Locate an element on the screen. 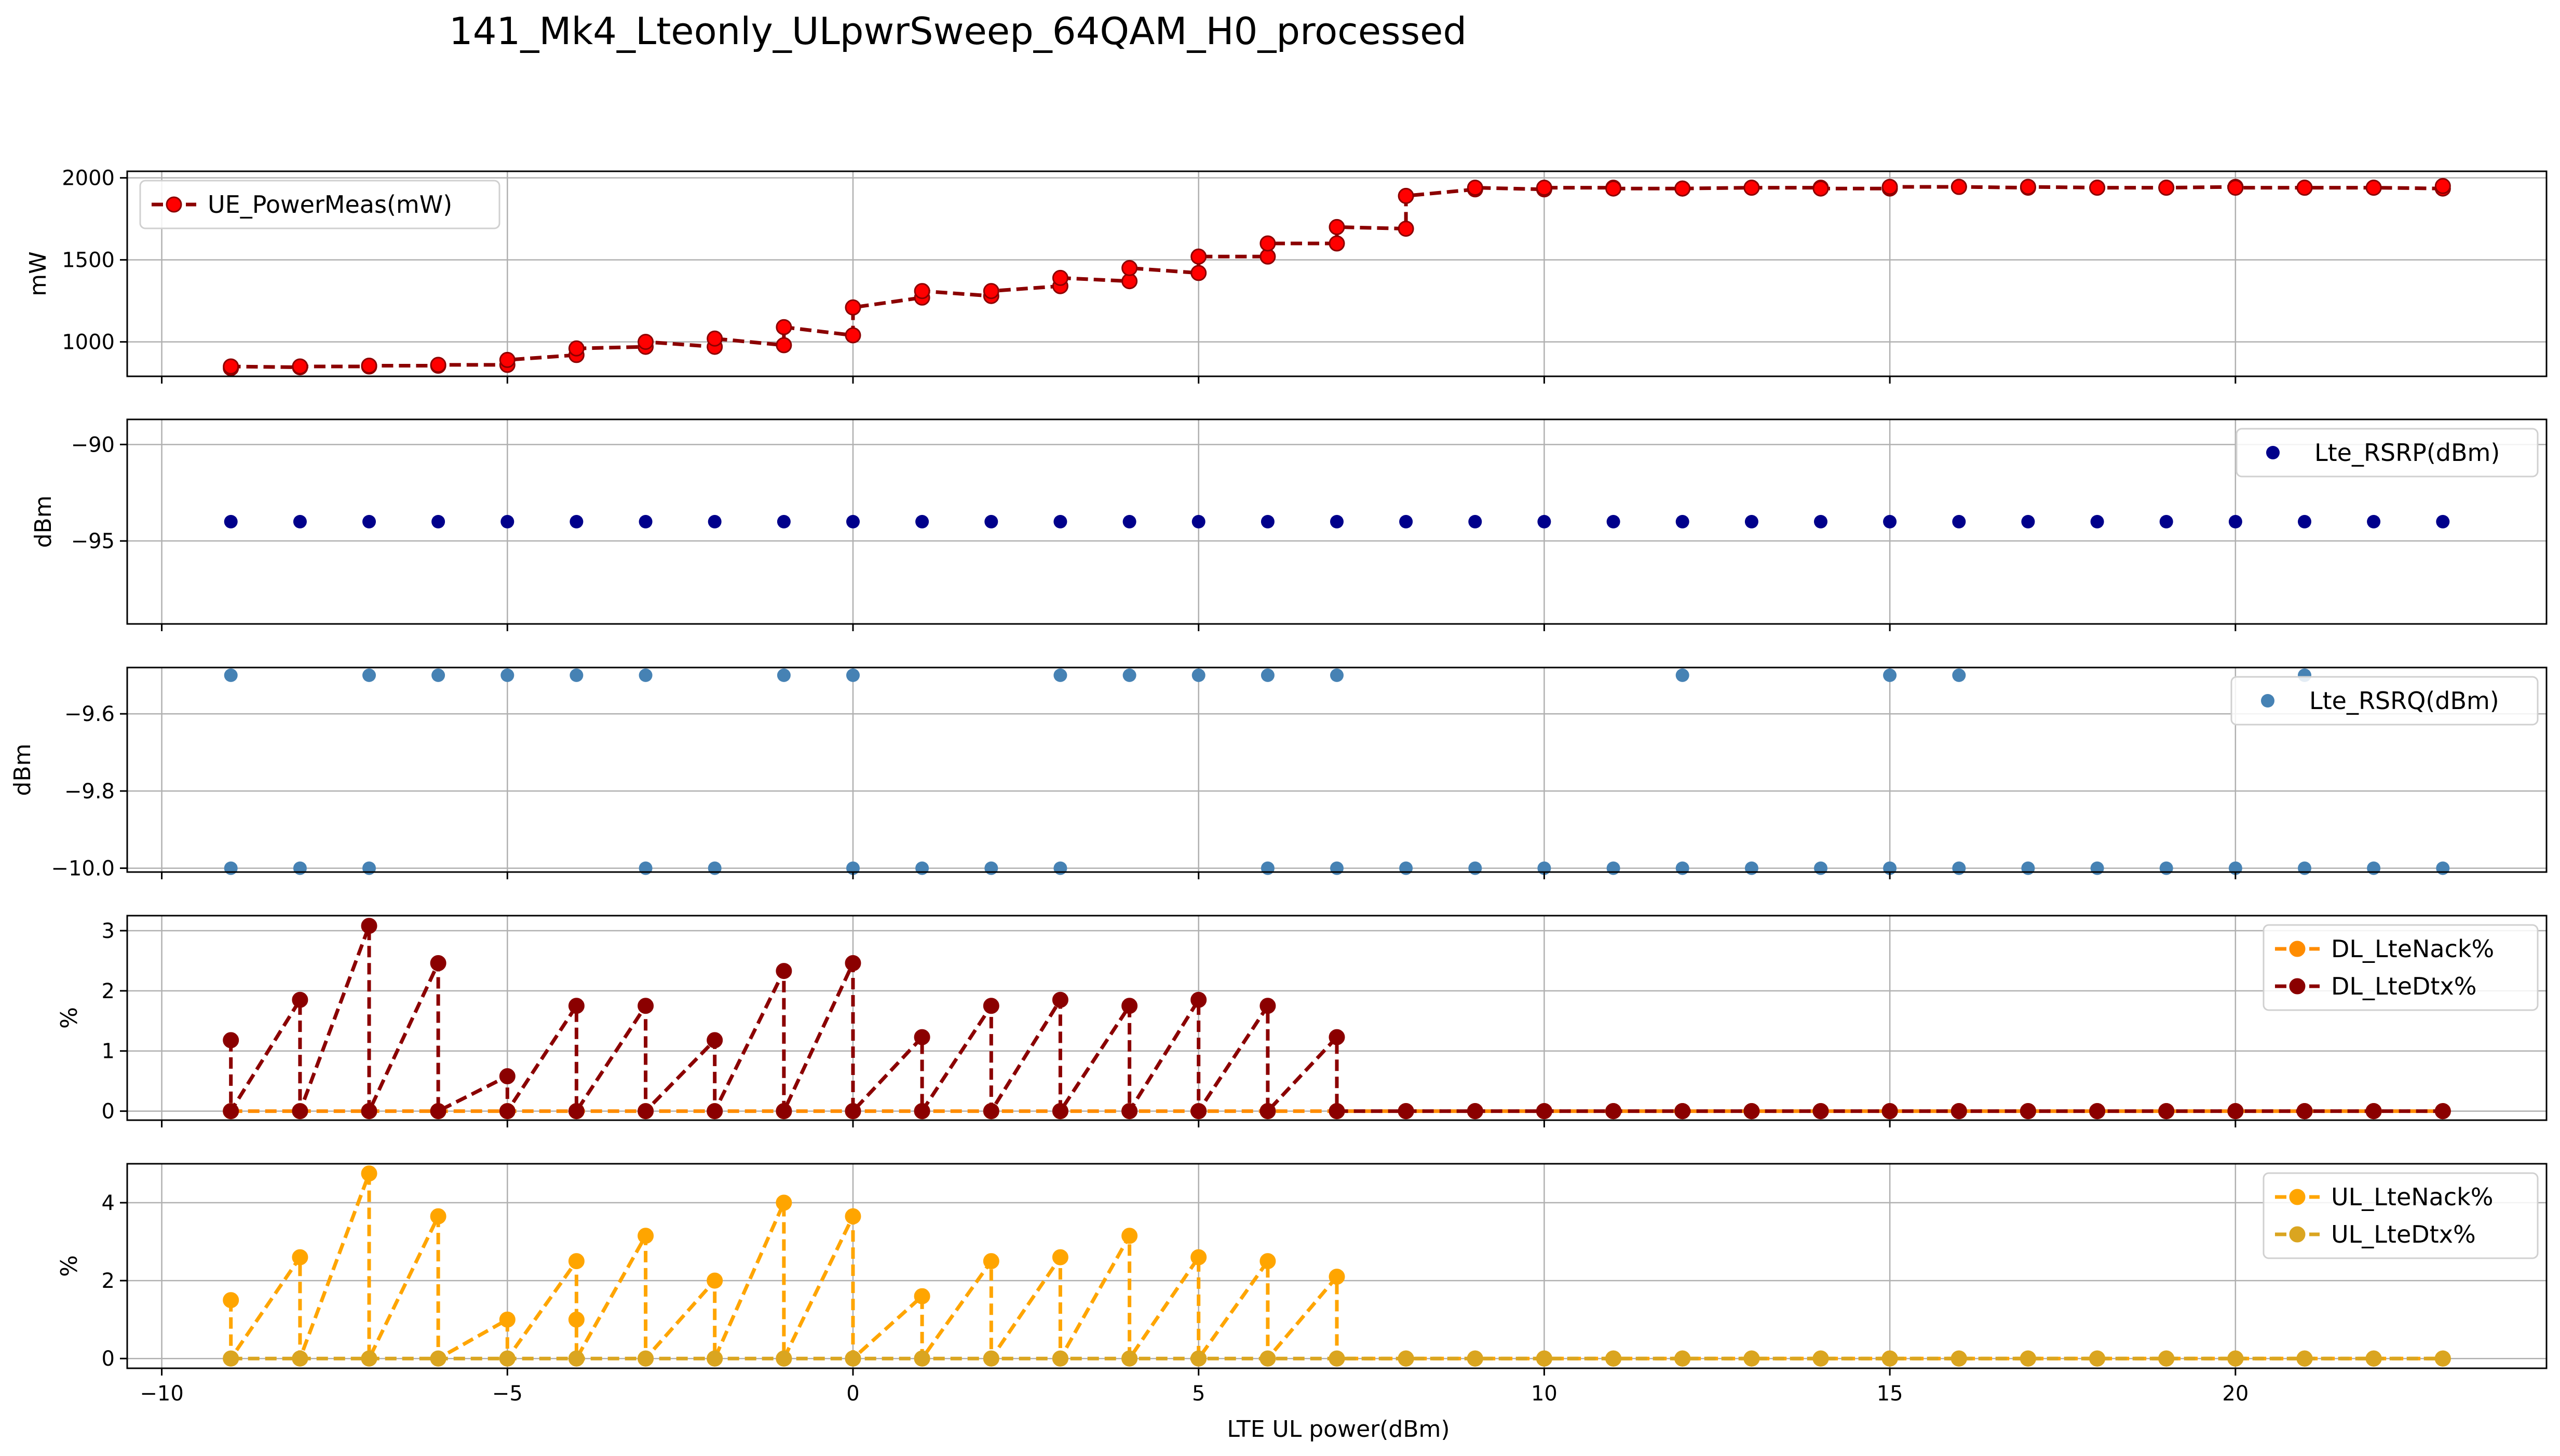 This screenshot has height=1456, width=2560. y-tick-label: 0 is located at coordinates (108, 1359).